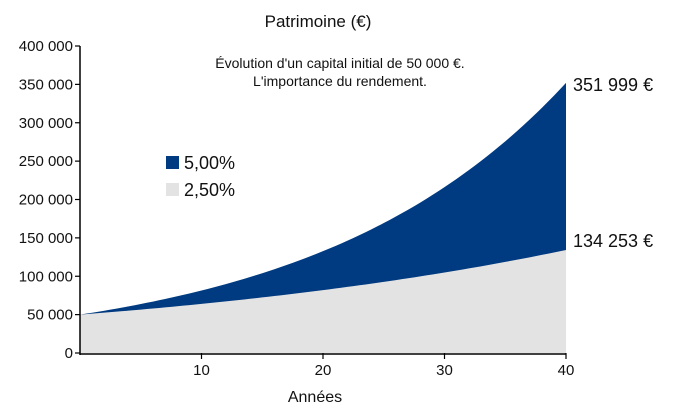  What do you see at coordinates (46, 200) in the screenshot?
I see `y-tick-label: 200 000` at bounding box center [46, 200].